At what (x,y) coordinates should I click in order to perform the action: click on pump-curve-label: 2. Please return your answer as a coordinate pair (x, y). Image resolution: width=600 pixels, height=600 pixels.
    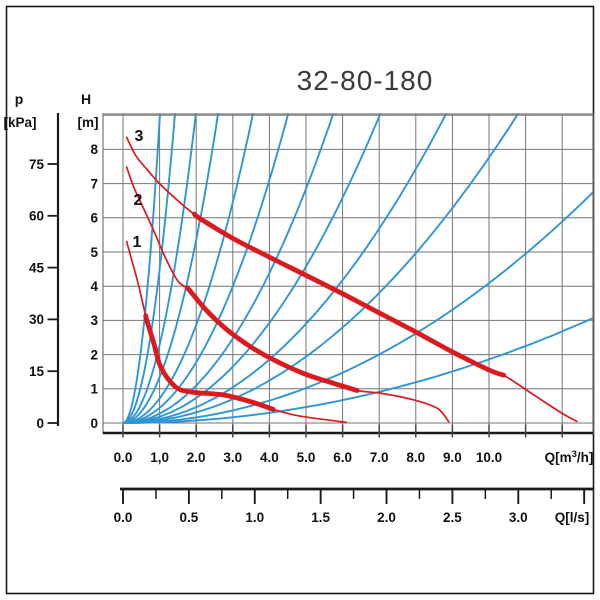
    Looking at the image, I should click on (138, 200).